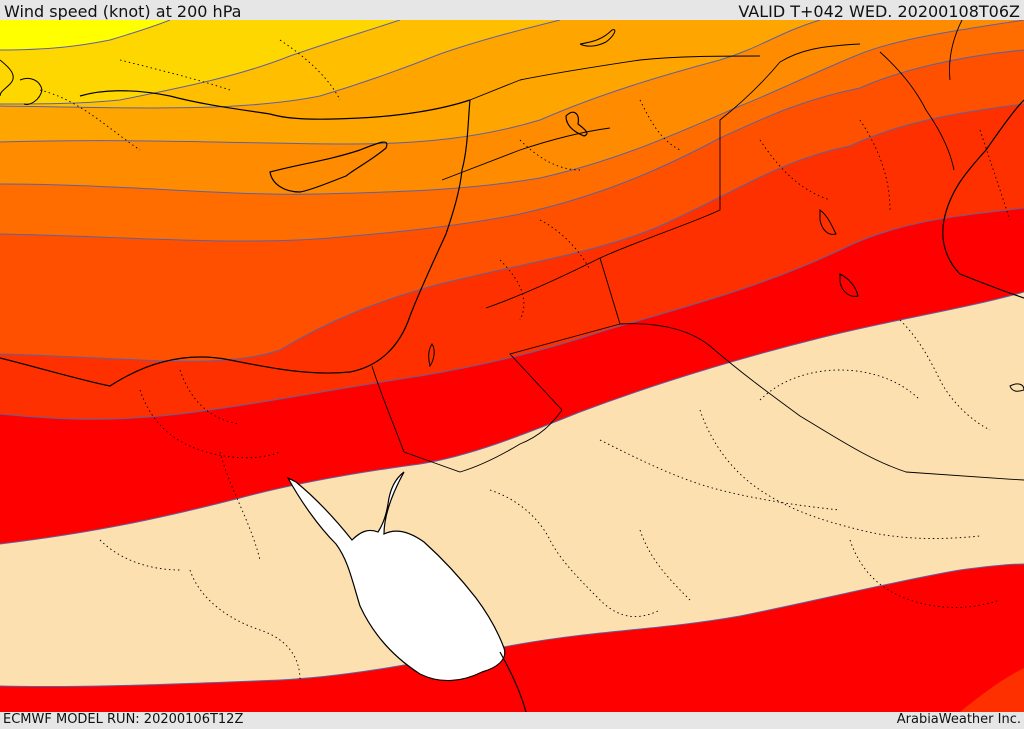 This screenshot has height=729, width=1024. Describe the element at coordinates (123, 719) in the screenshot. I see `model-run: ECMWF MODEL RUN: 20200106T12Z` at that location.